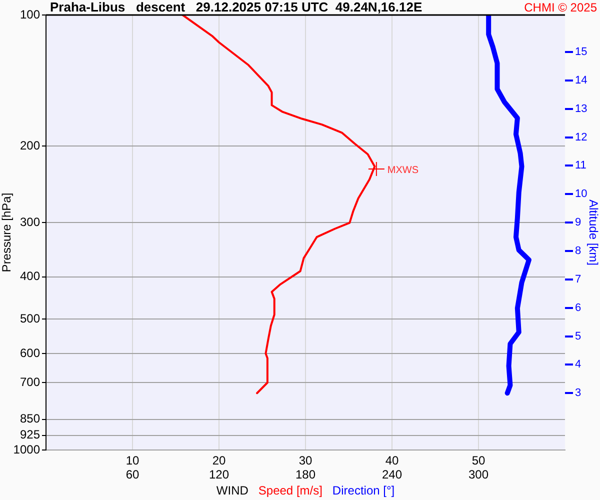 The height and width of the screenshot is (500, 600). I want to click on x-tick-label: 50, so click(479, 461).